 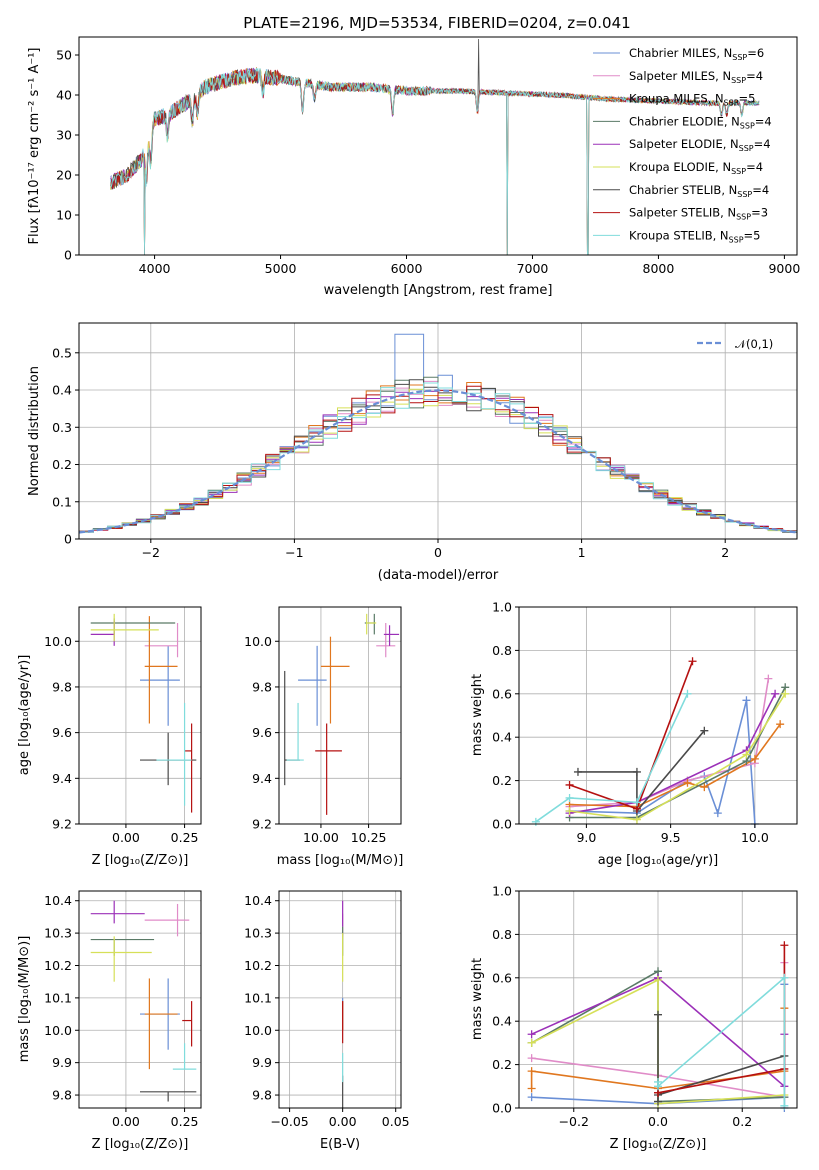 I want to click on age-vs-Z-ylabel: age [log₁₀(age/yr)], so click(x=24, y=715).